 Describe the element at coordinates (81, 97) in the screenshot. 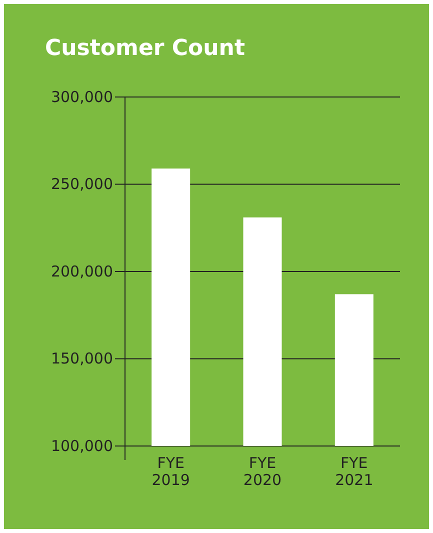

I see `y-tick-label: 300,000` at that location.